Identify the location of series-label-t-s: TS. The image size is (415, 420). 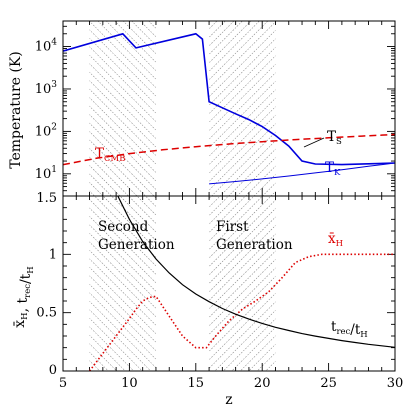
(334, 138).